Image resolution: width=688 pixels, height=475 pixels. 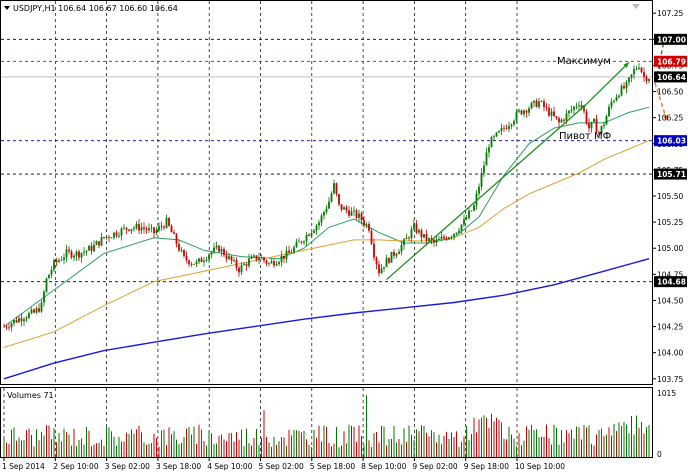 What do you see at coordinates (670, 118) in the screenshot?
I see `y-tick-label: 106.25` at bounding box center [670, 118].